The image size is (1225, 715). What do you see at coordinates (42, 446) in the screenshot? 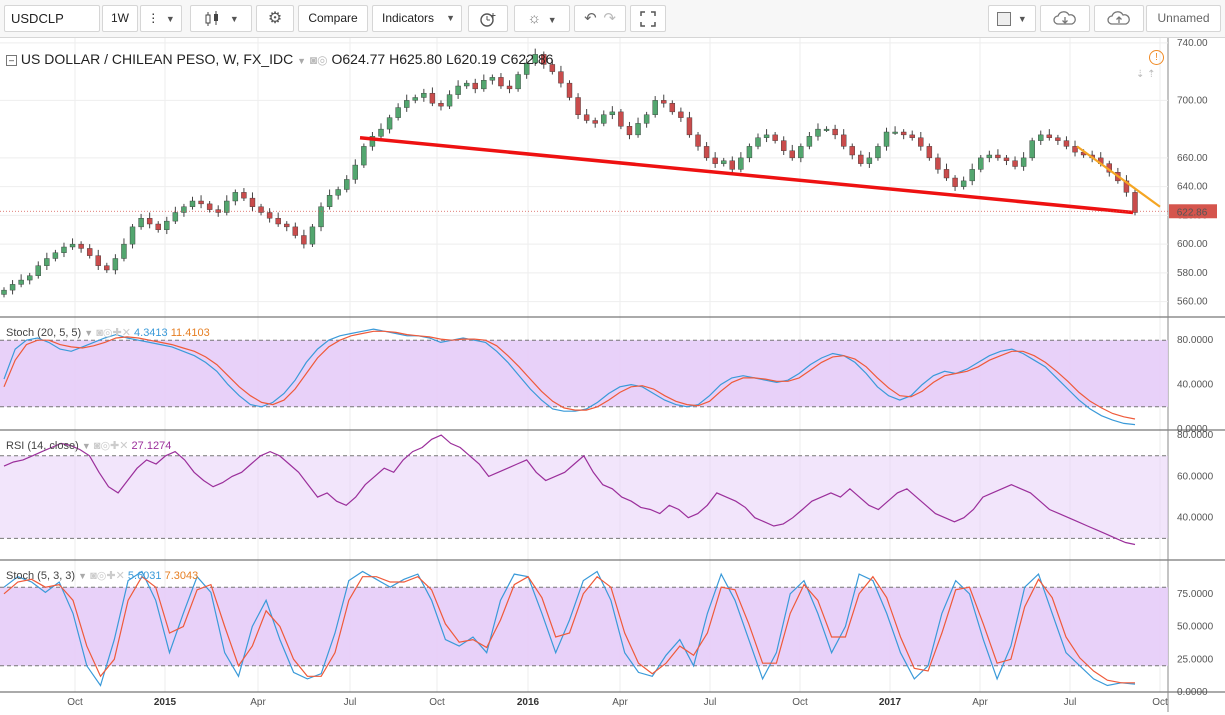
I see `rsi-title: RSI (14, close)` at bounding box center [42, 446].